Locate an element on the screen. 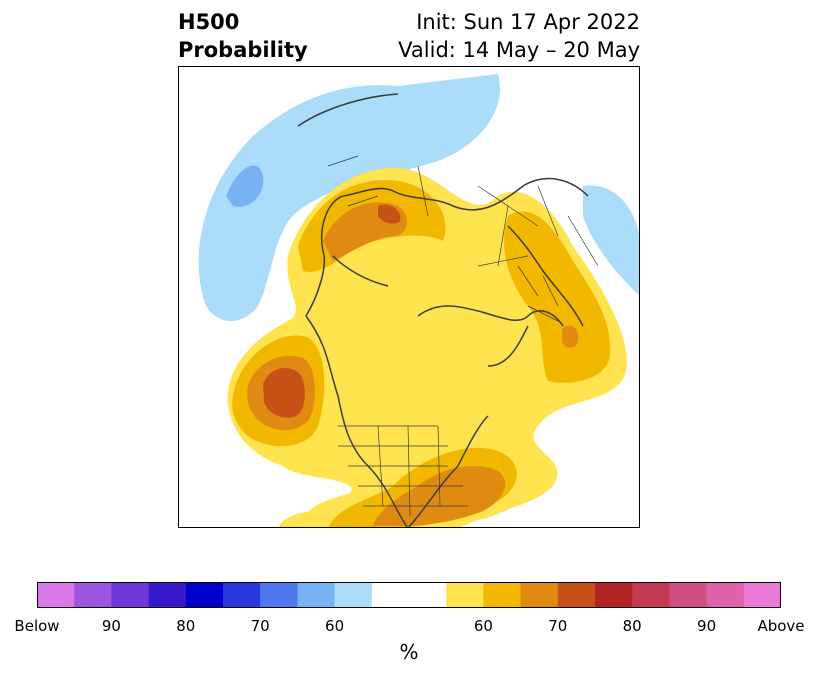 This screenshot has height=676, width=819. colorbar-frame is located at coordinates (409, 595).